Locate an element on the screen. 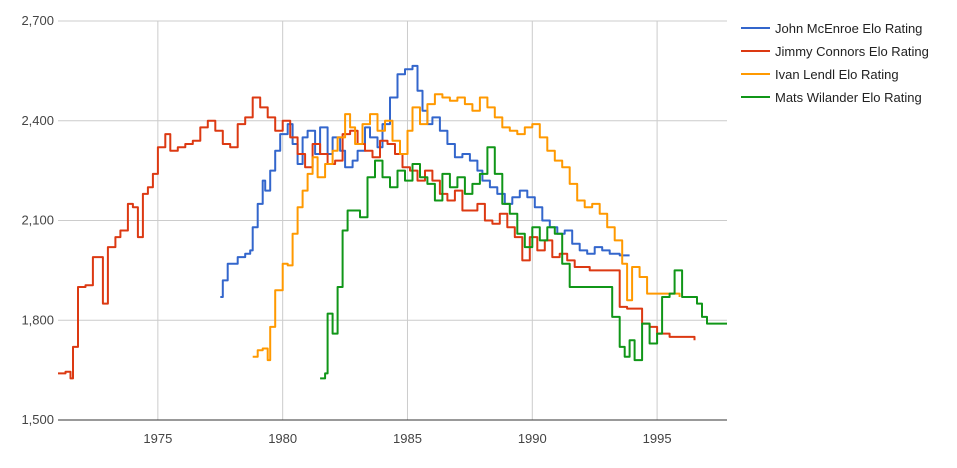 The height and width of the screenshot is (468, 957). x-tick-label: 1980 is located at coordinates (282, 438).